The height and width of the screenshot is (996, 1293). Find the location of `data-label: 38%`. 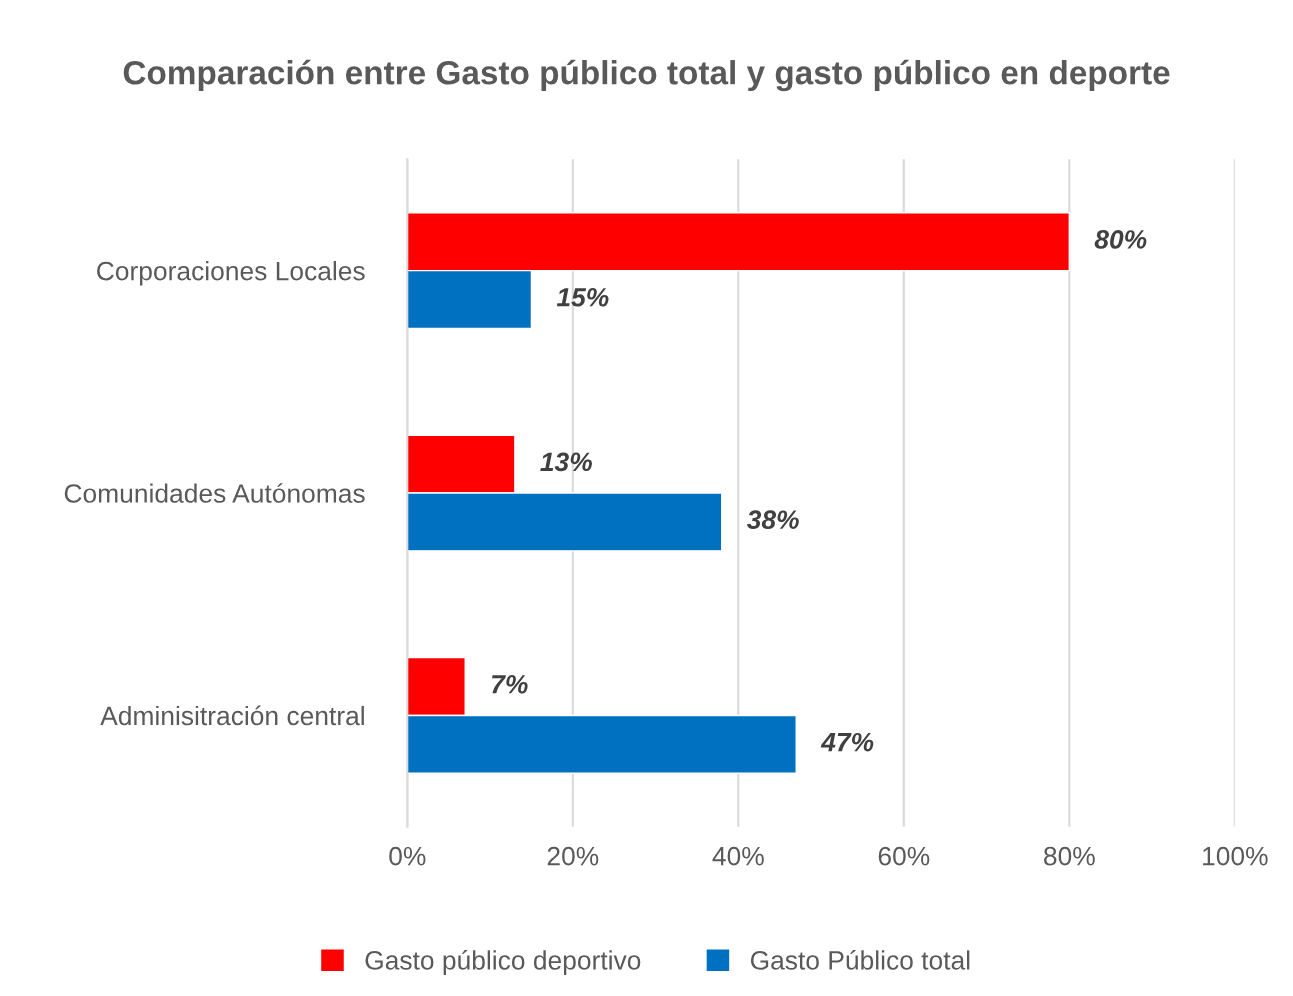

data-label: 38% is located at coordinates (772, 520).